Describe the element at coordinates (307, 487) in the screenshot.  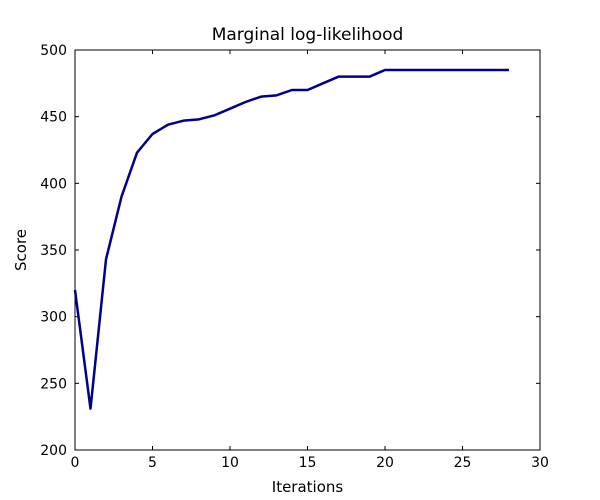
I see `x-axis-label: Iterations` at that location.